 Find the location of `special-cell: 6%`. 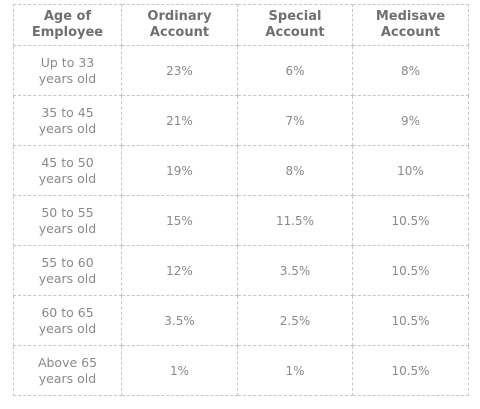

special-cell: 6% is located at coordinates (295, 70).